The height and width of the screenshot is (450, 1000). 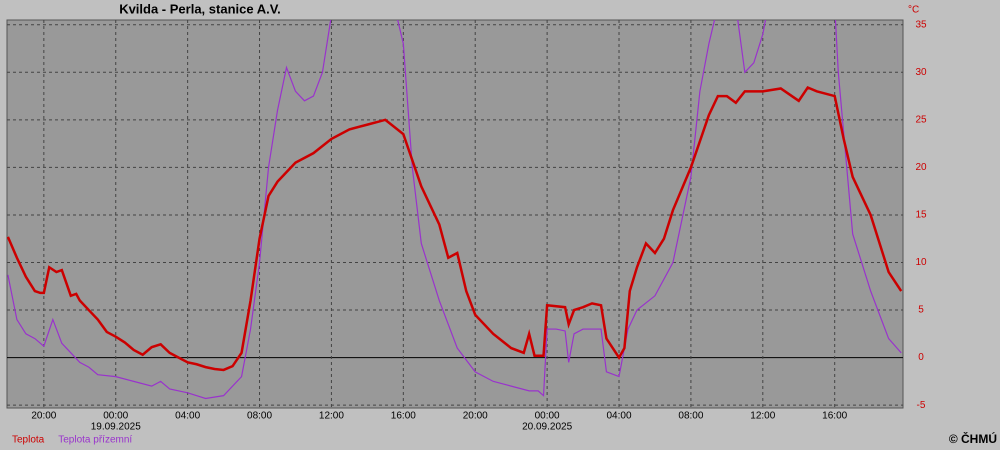 What do you see at coordinates (921, 310) in the screenshot?
I see `y-tick-label: 5` at bounding box center [921, 310].